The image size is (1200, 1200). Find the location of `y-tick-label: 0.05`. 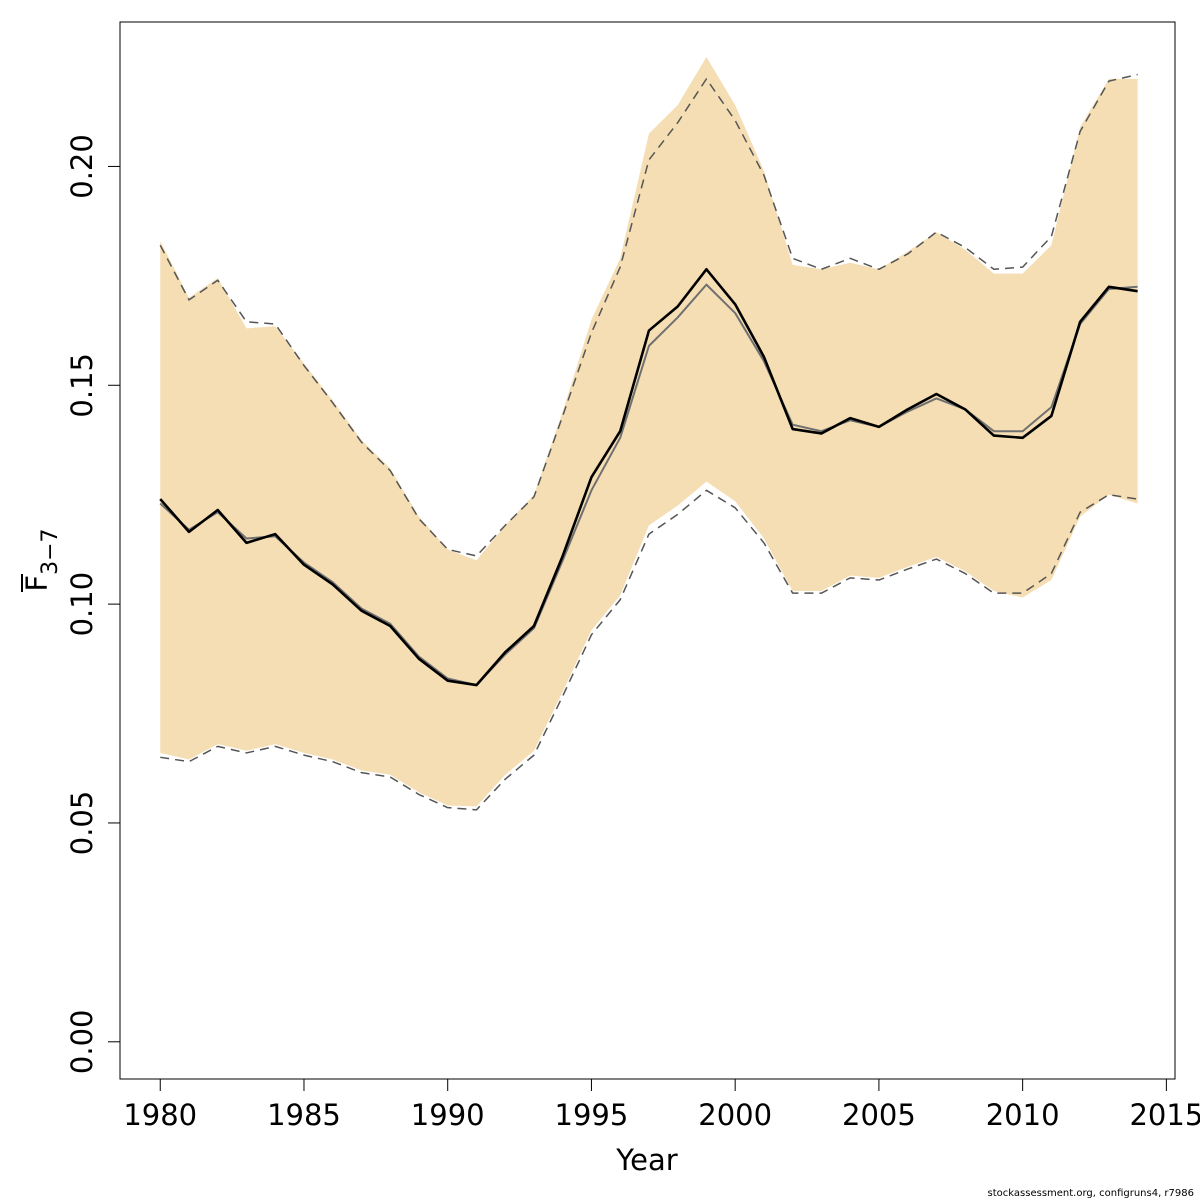

y-tick-label: 0.05 is located at coordinates (82, 823).